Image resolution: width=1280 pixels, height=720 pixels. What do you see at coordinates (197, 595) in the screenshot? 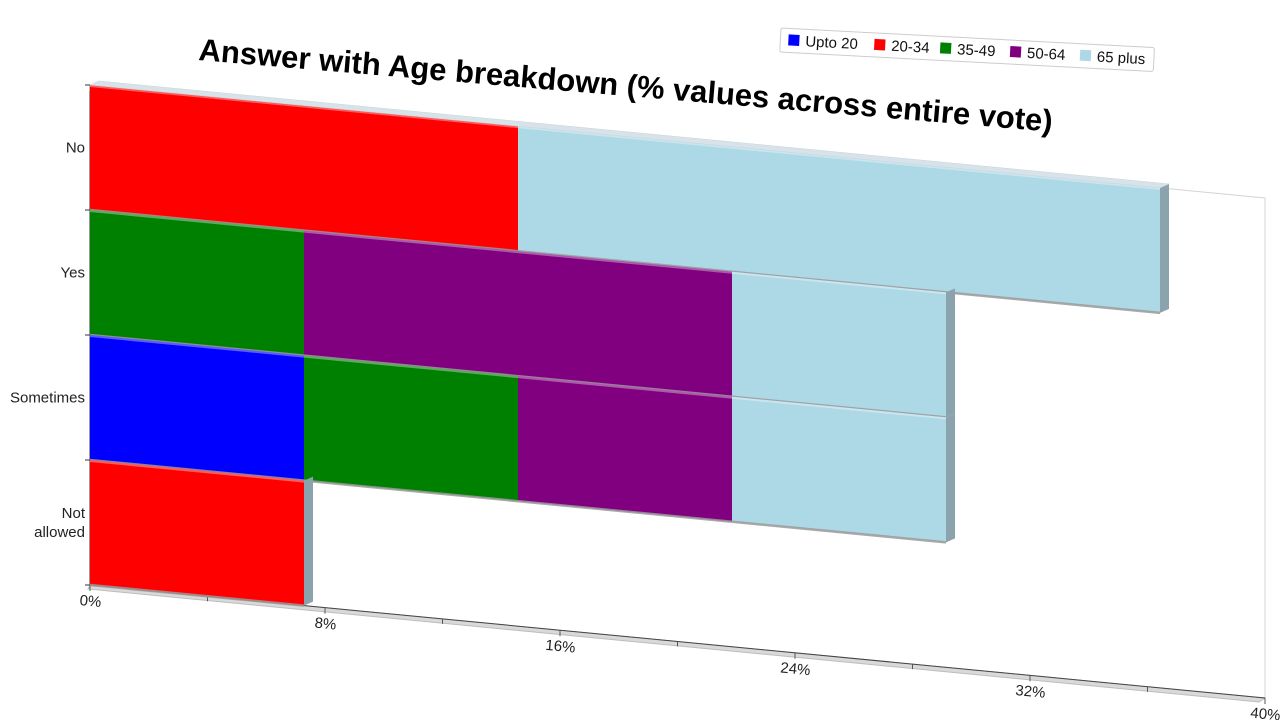
I see `bar-separator` at bounding box center [197, 595].